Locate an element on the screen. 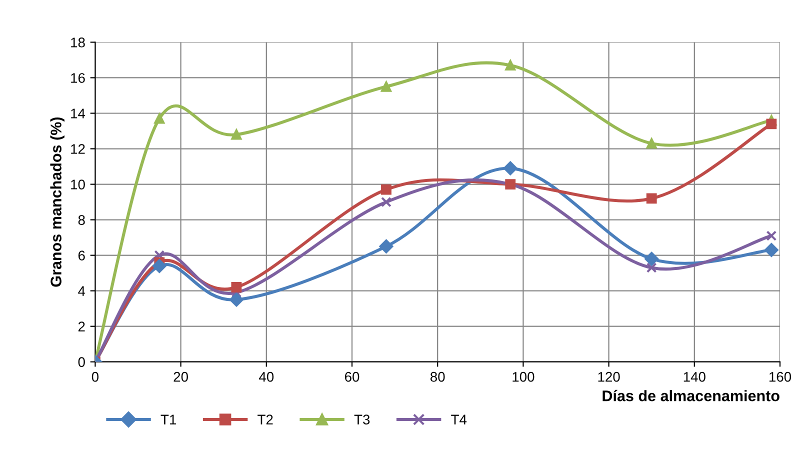 The height and width of the screenshot is (454, 800). y-tick-label: 14 is located at coordinates (78, 113).